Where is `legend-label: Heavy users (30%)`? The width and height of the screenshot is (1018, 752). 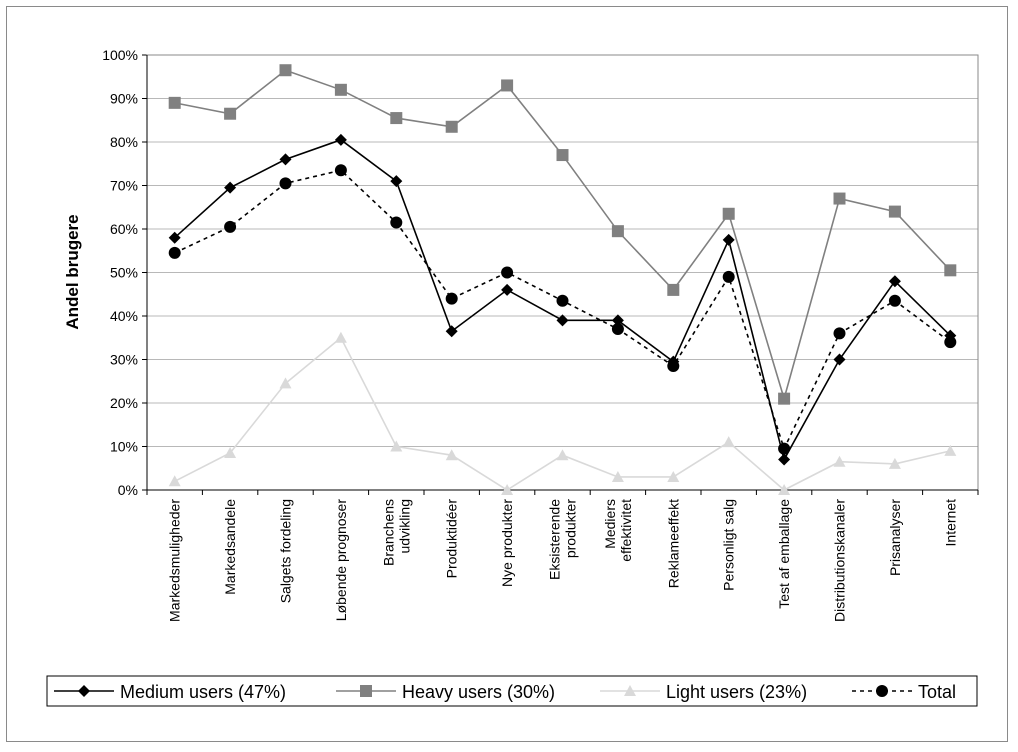 legend-label: Heavy users (30%) is located at coordinates (478, 692).